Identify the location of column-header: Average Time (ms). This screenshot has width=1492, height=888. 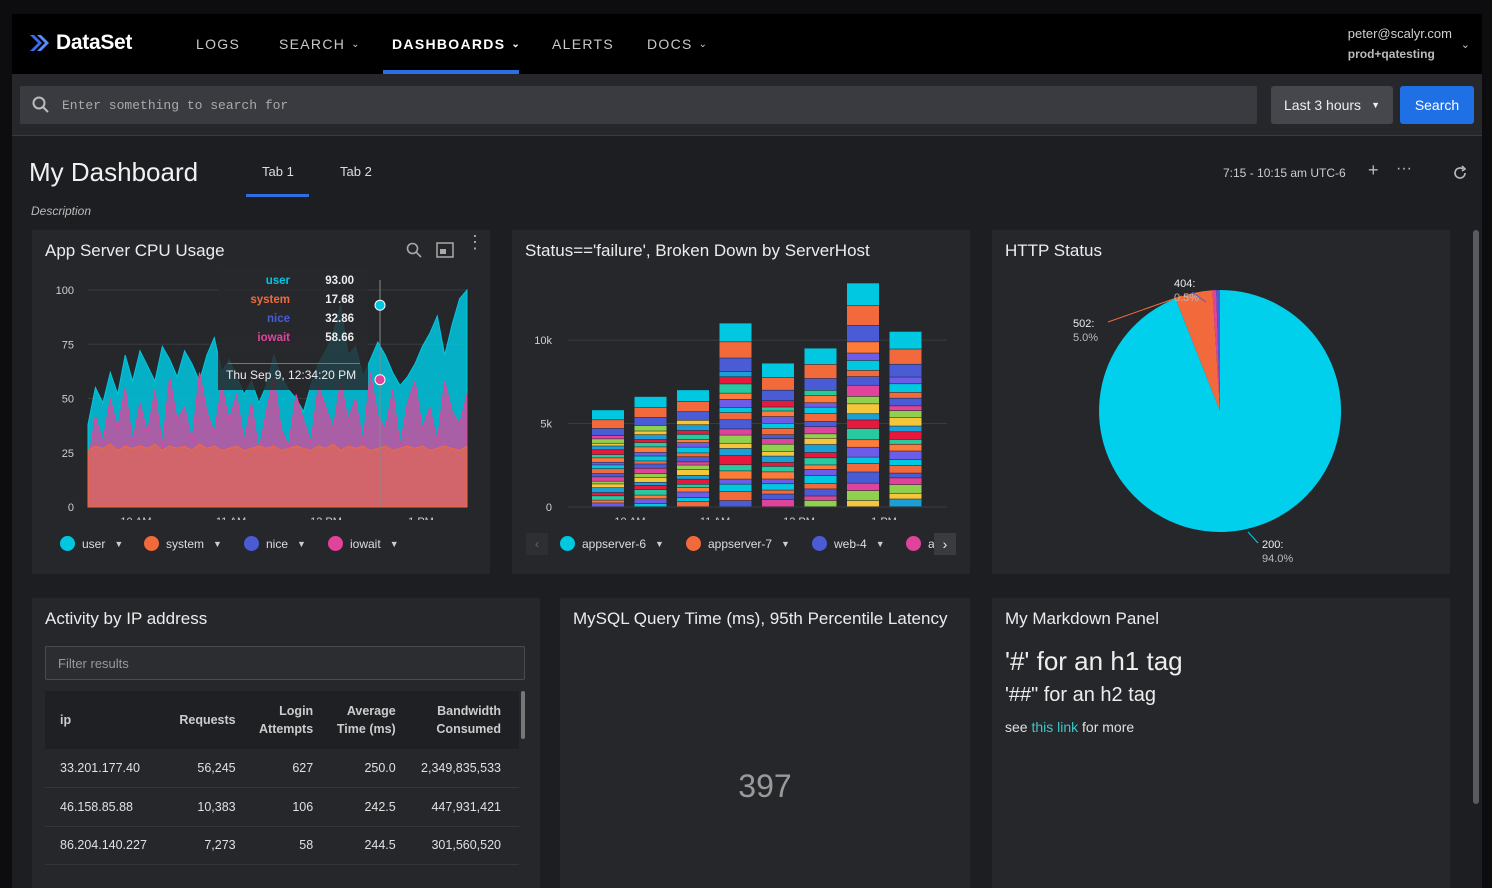
(372, 720).